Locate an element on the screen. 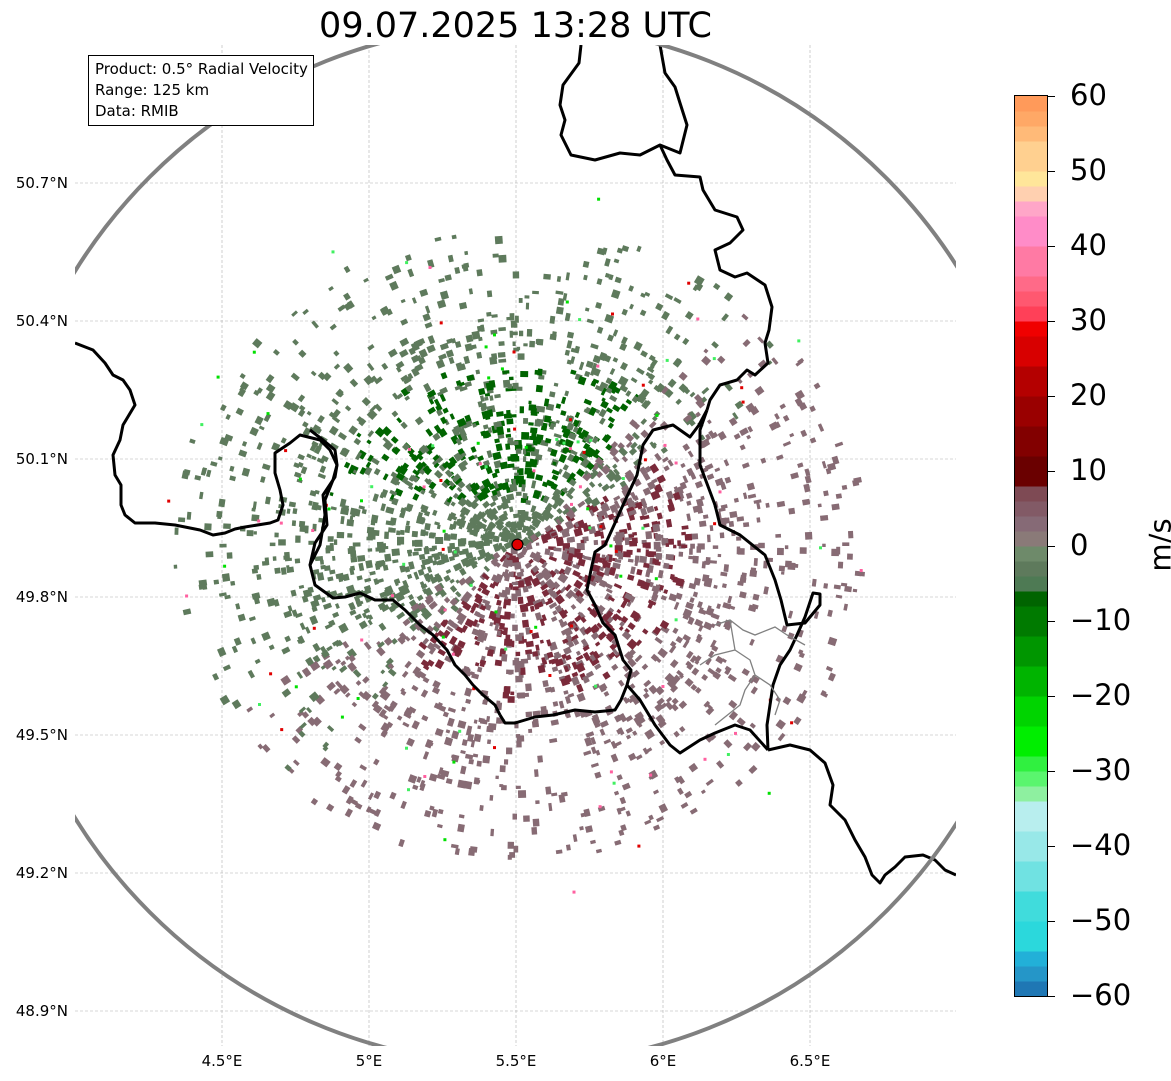 This screenshot has width=1171, height=1081. y-tick-label: 48.9°N is located at coordinates (41, 1011).